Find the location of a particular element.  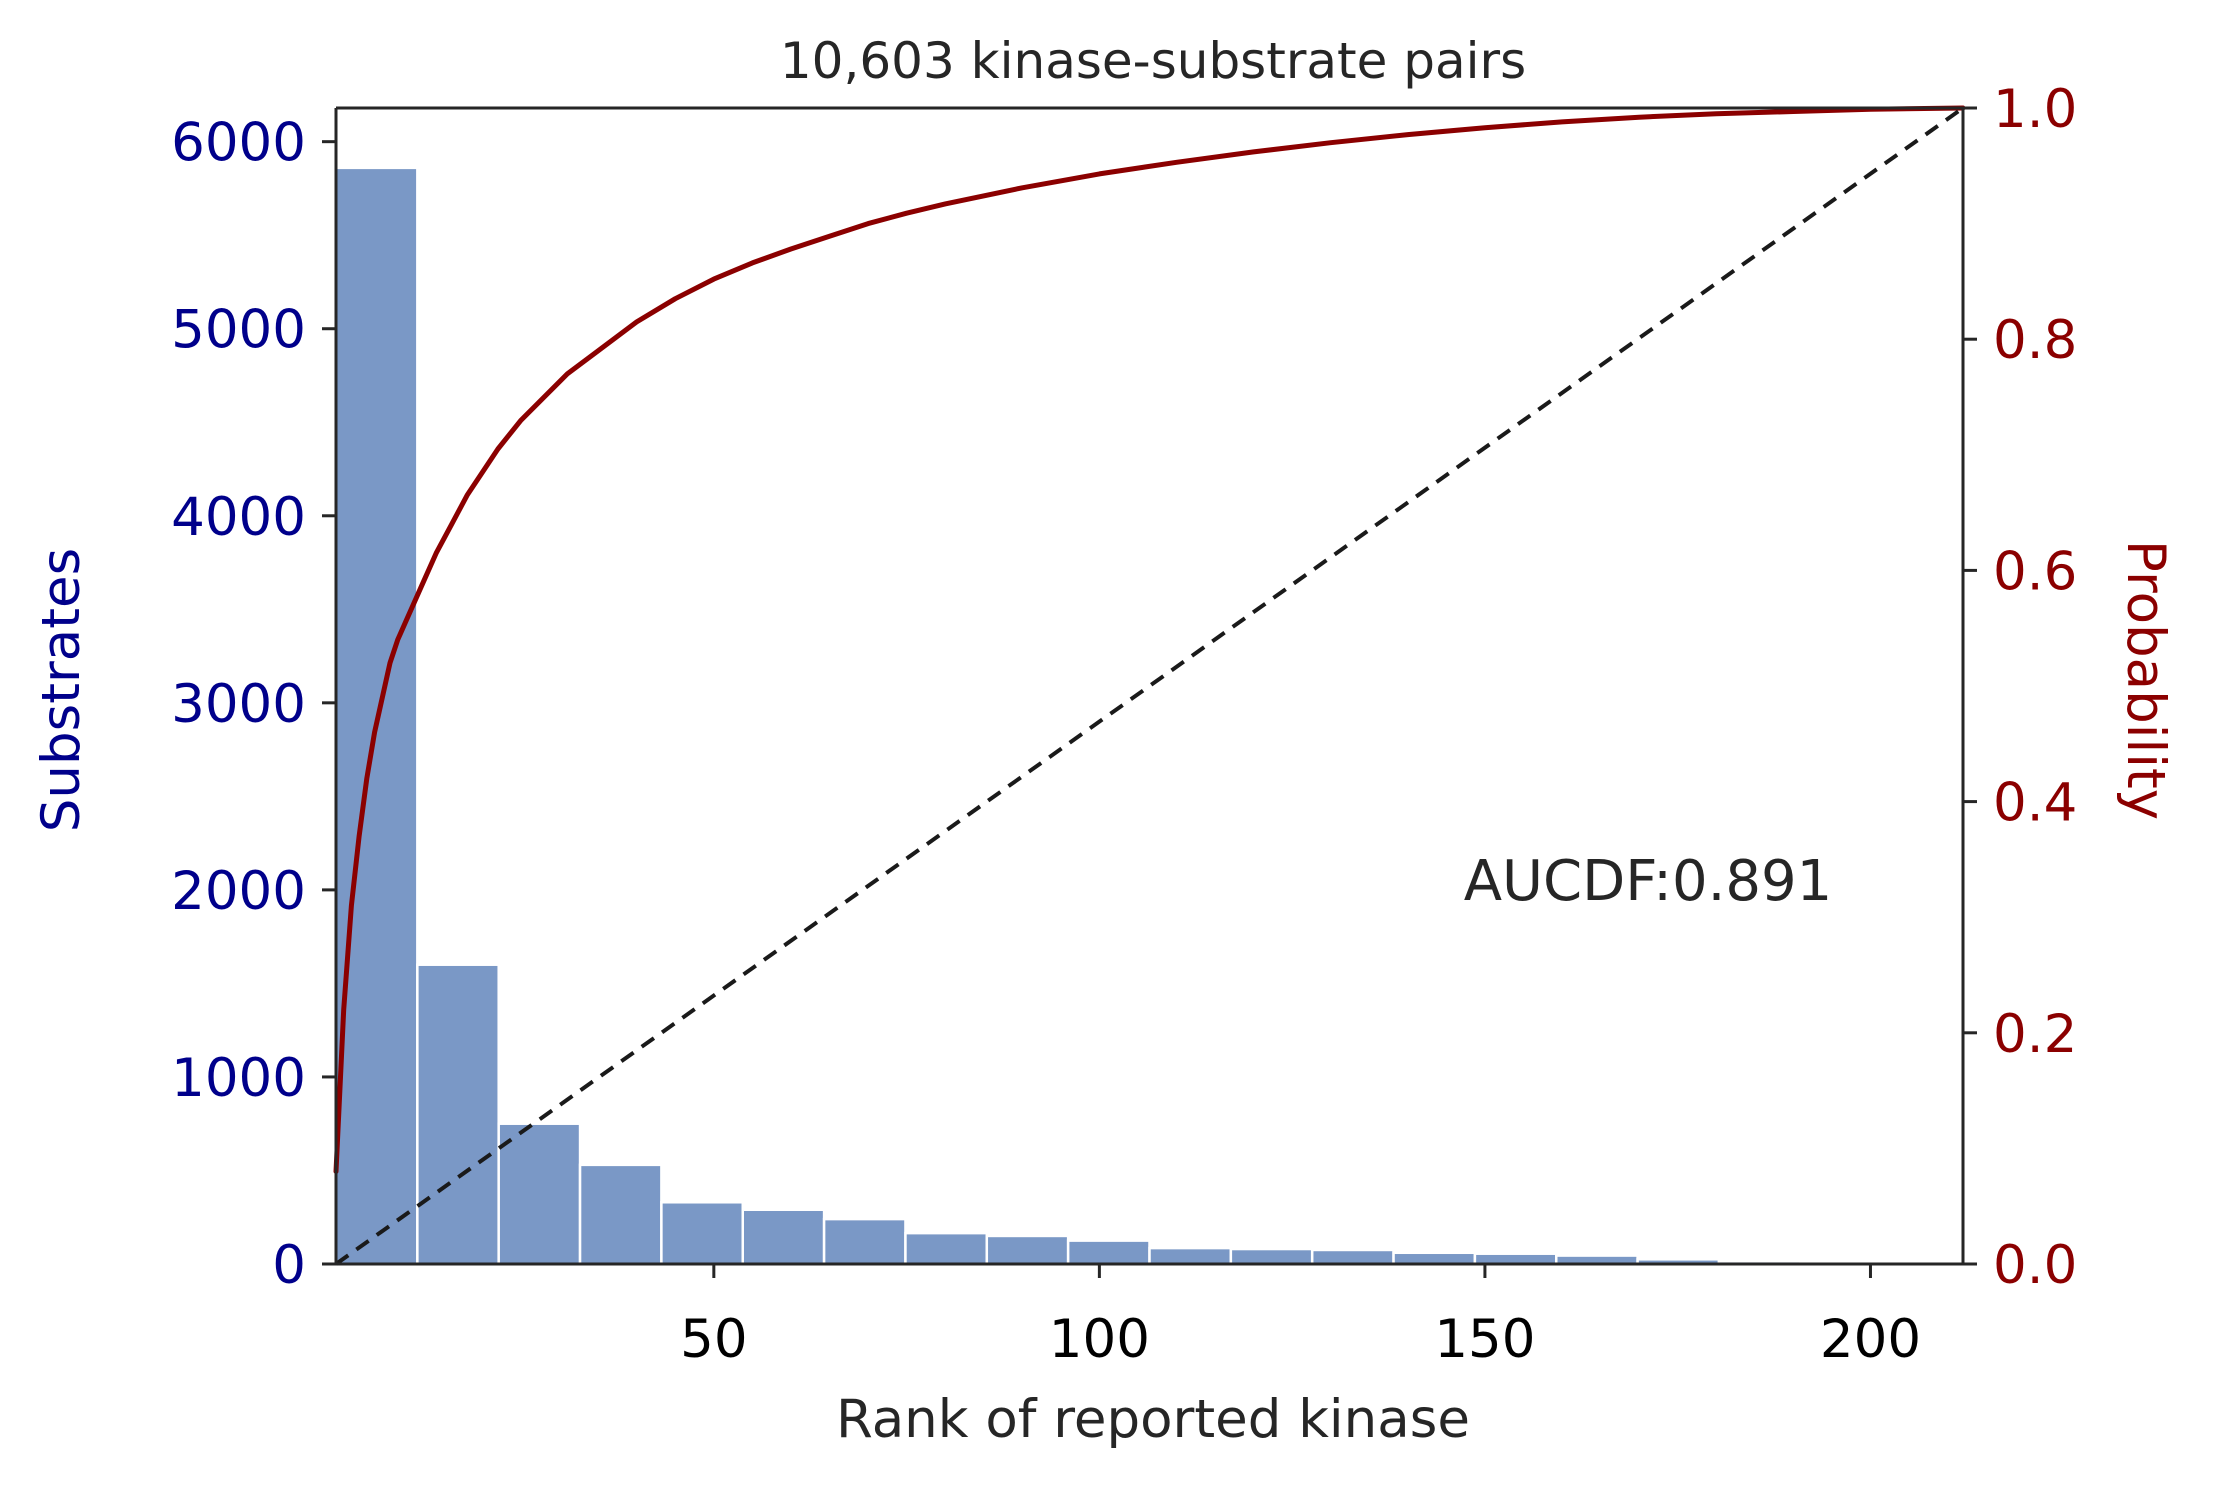

x-tick-label: 100 is located at coordinates (1099, 1339).